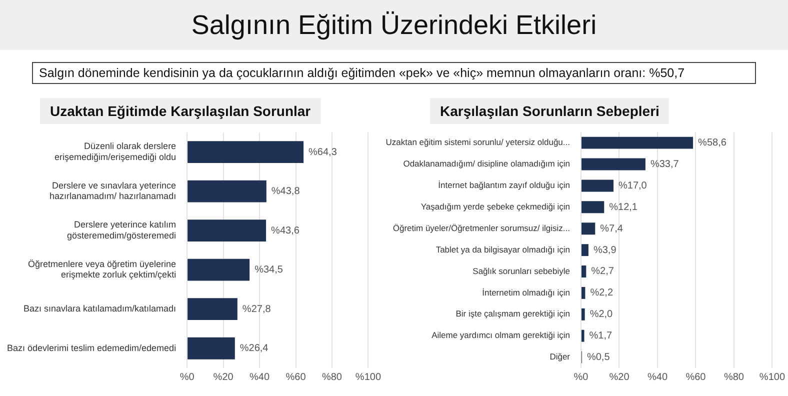 The image size is (788, 396). I want to click on data-label: %17,0, so click(633, 186).